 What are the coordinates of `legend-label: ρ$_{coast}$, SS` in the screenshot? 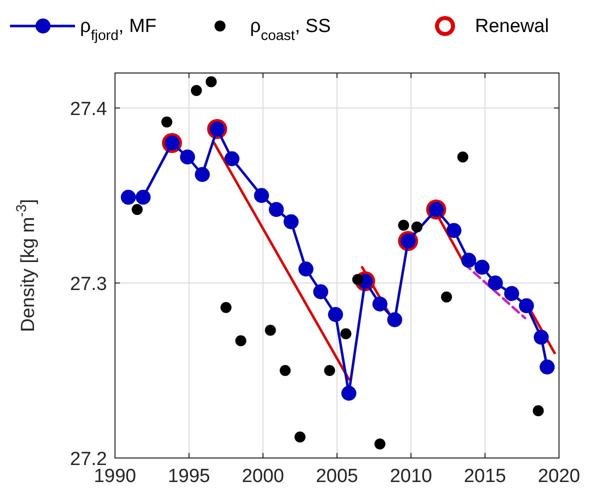 It's located at (290, 30).